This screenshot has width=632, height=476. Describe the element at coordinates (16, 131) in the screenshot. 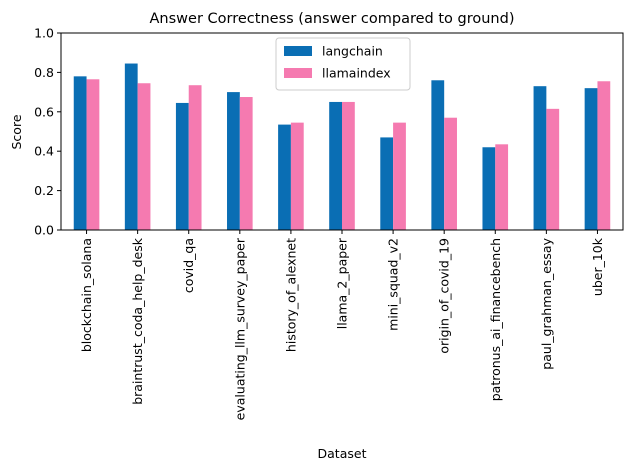

I see `y-axis-label: Score` at that location.